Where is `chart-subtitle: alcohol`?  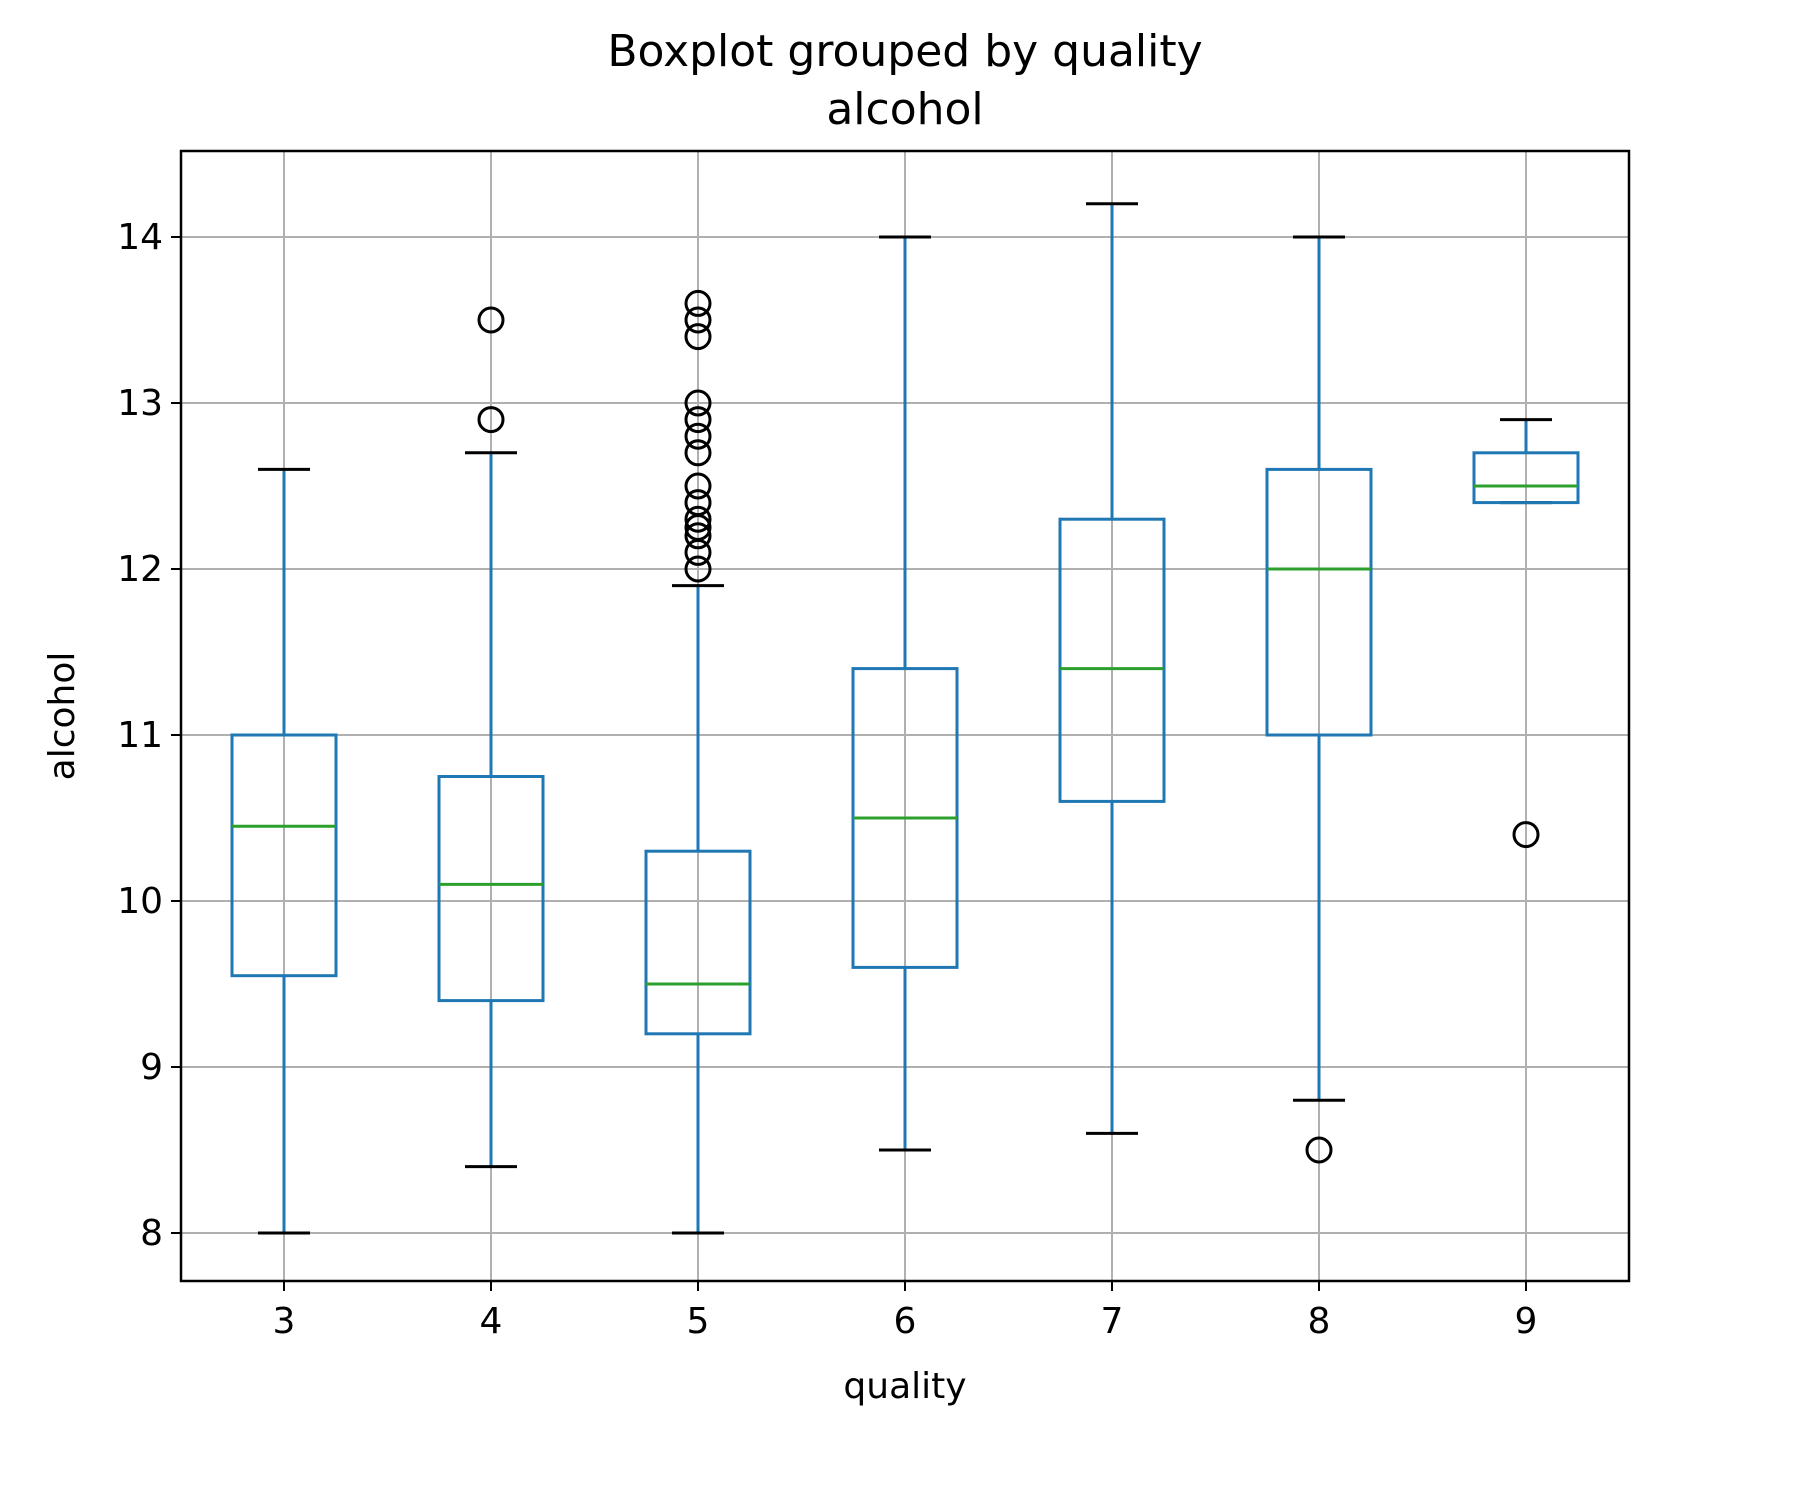
chart-subtitle: alcohol is located at coordinates (904, 109).